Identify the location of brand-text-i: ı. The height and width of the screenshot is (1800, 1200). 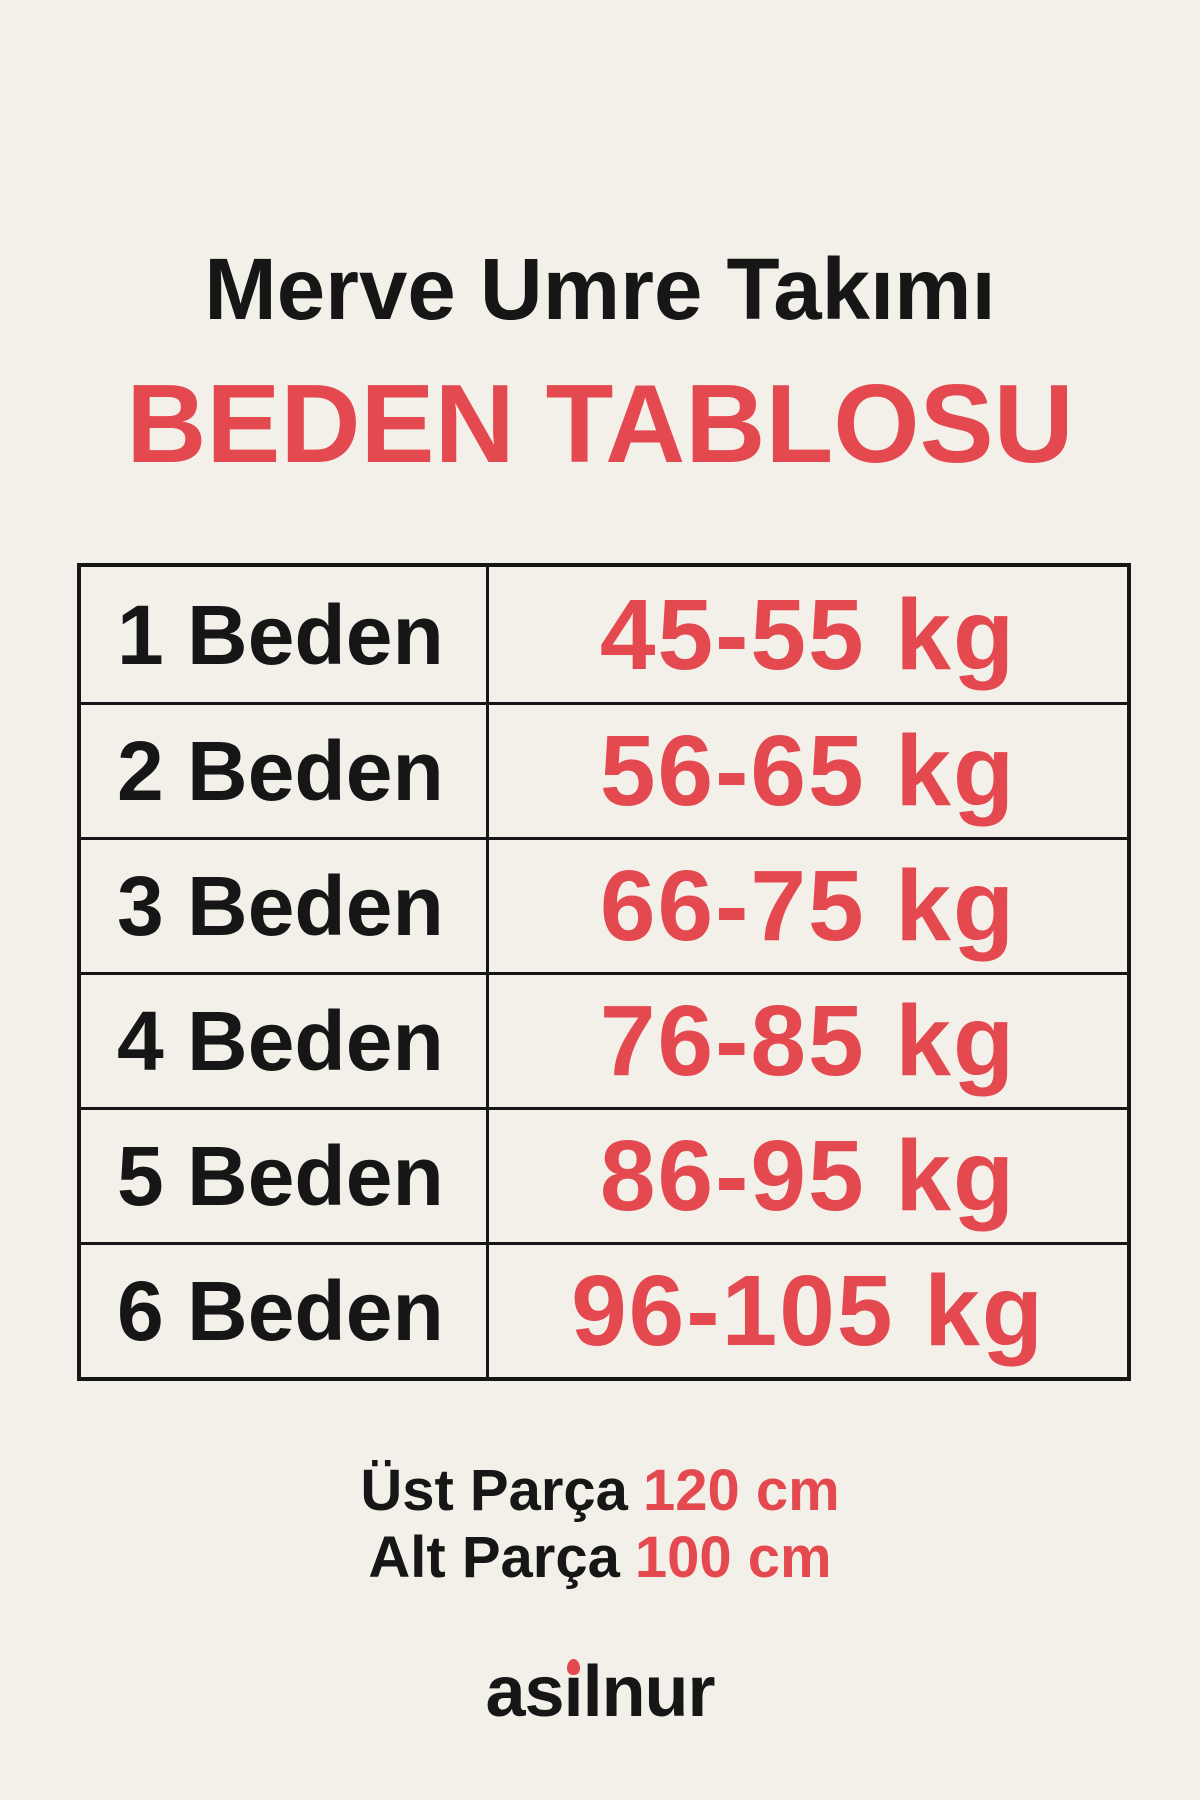
(573, 1692).